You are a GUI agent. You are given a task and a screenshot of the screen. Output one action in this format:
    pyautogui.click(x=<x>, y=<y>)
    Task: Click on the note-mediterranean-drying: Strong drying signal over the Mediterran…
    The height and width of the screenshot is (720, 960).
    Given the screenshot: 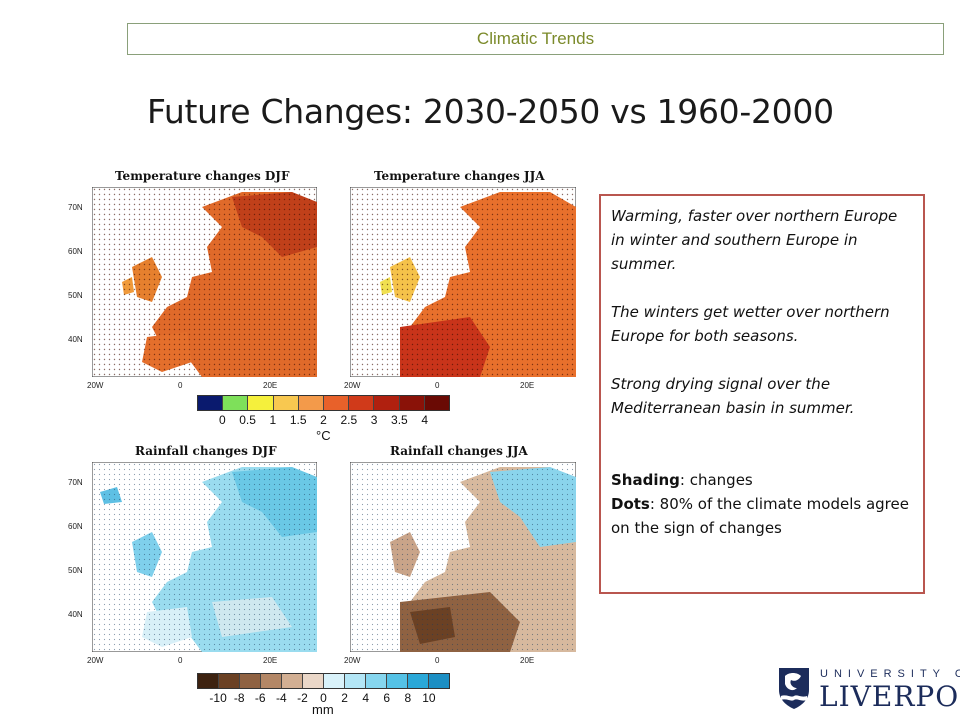 What is the action you would take?
    pyautogui.click(x=733, y=396)
    